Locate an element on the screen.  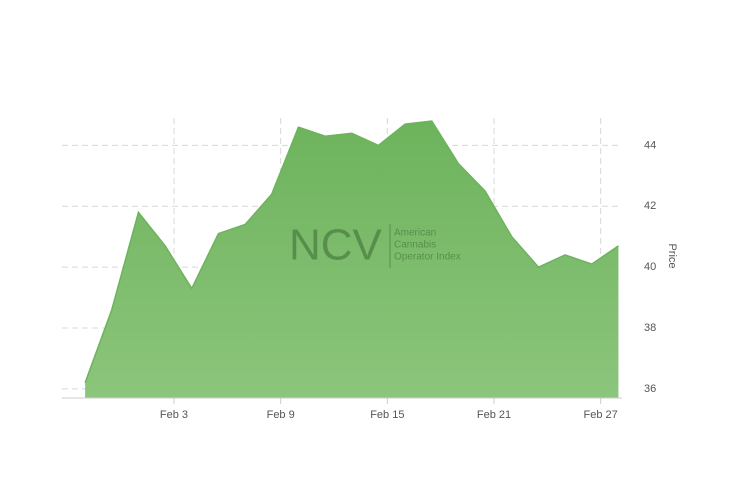
y-tick-label: 40 is located at coordinates (650, 267).